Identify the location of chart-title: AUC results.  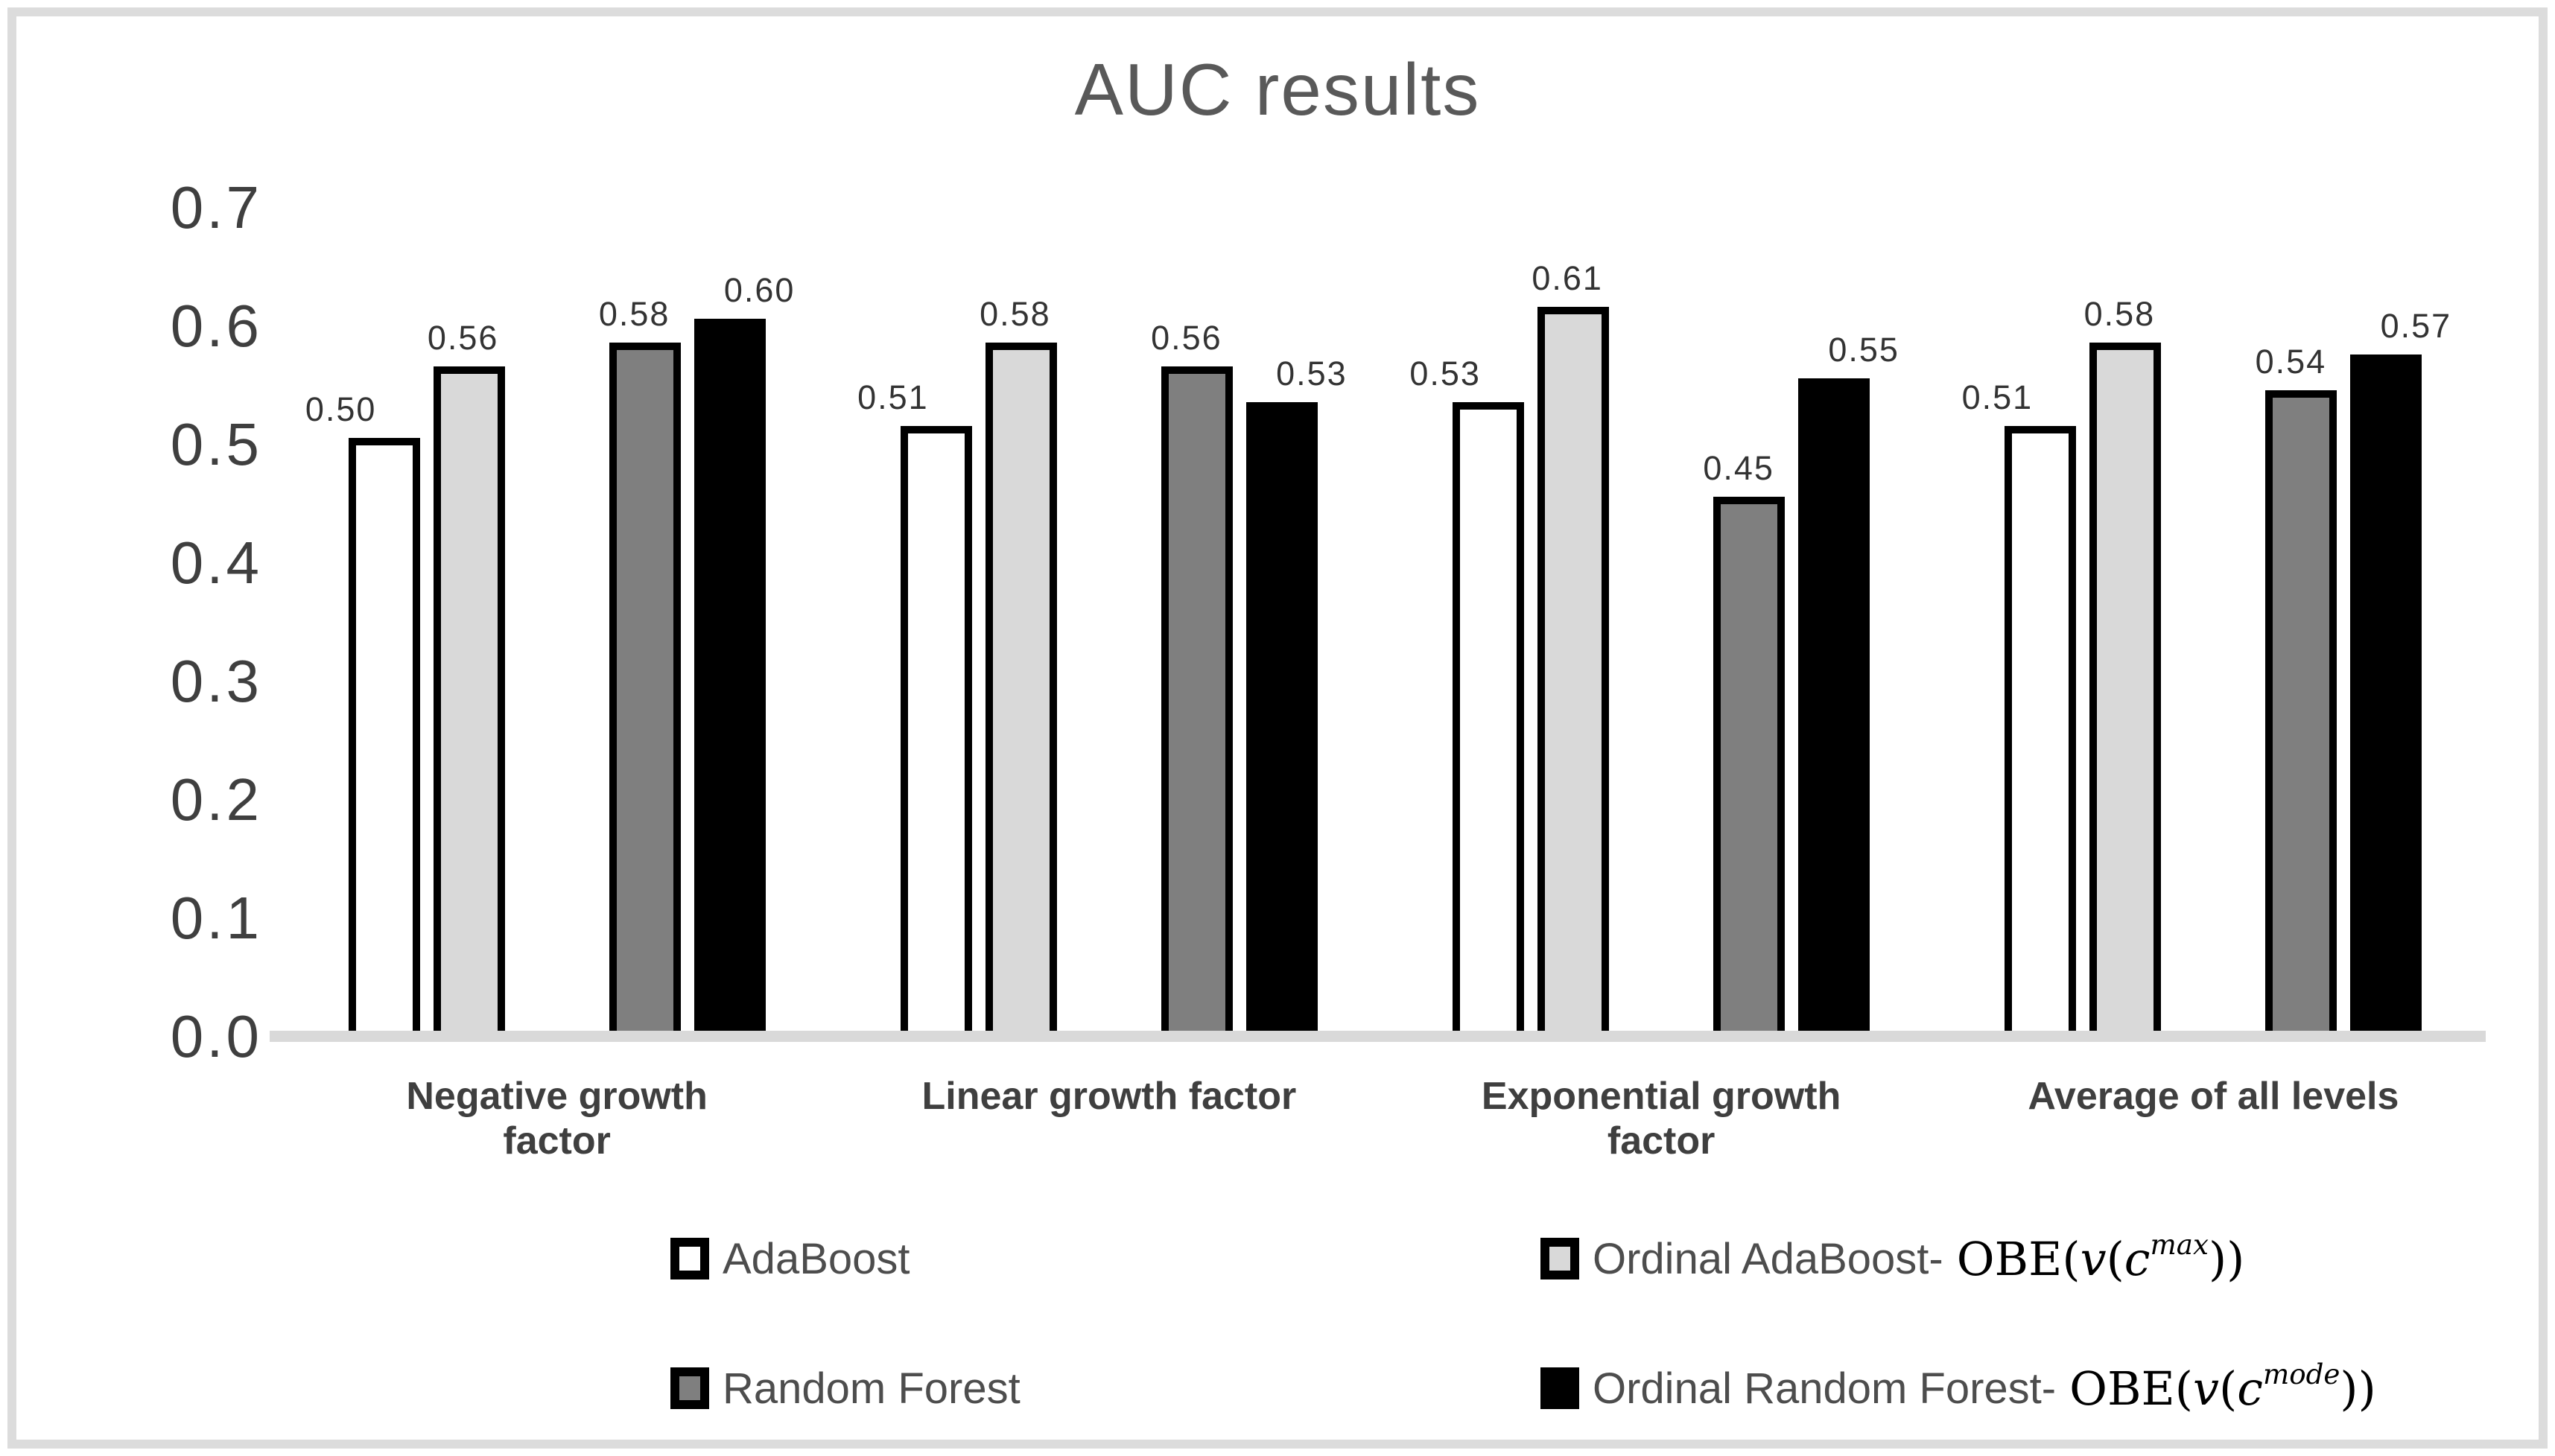
(1277, 89).